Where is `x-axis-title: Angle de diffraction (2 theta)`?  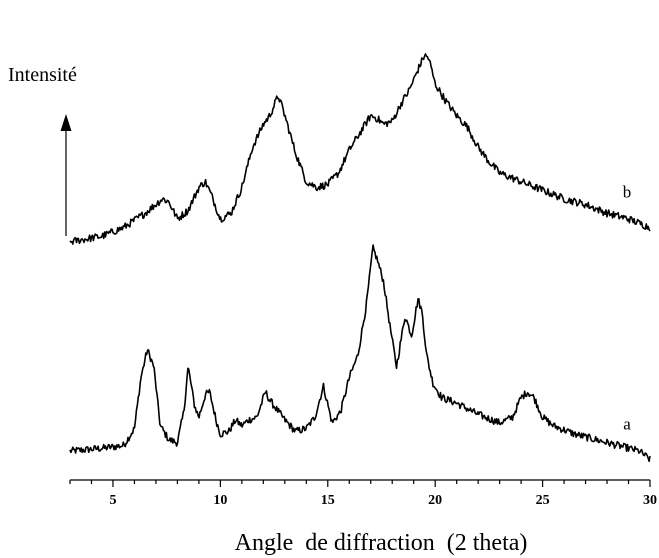 x-axis-title: Angle de diffraction (2 theta) is located at coordinates (381, 543).